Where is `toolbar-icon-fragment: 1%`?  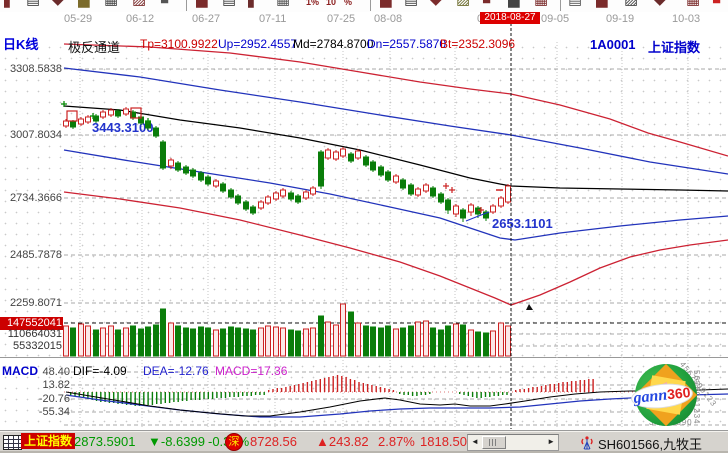 toolbar-icon-fragment: 1% is located at coordinates (313, 3).